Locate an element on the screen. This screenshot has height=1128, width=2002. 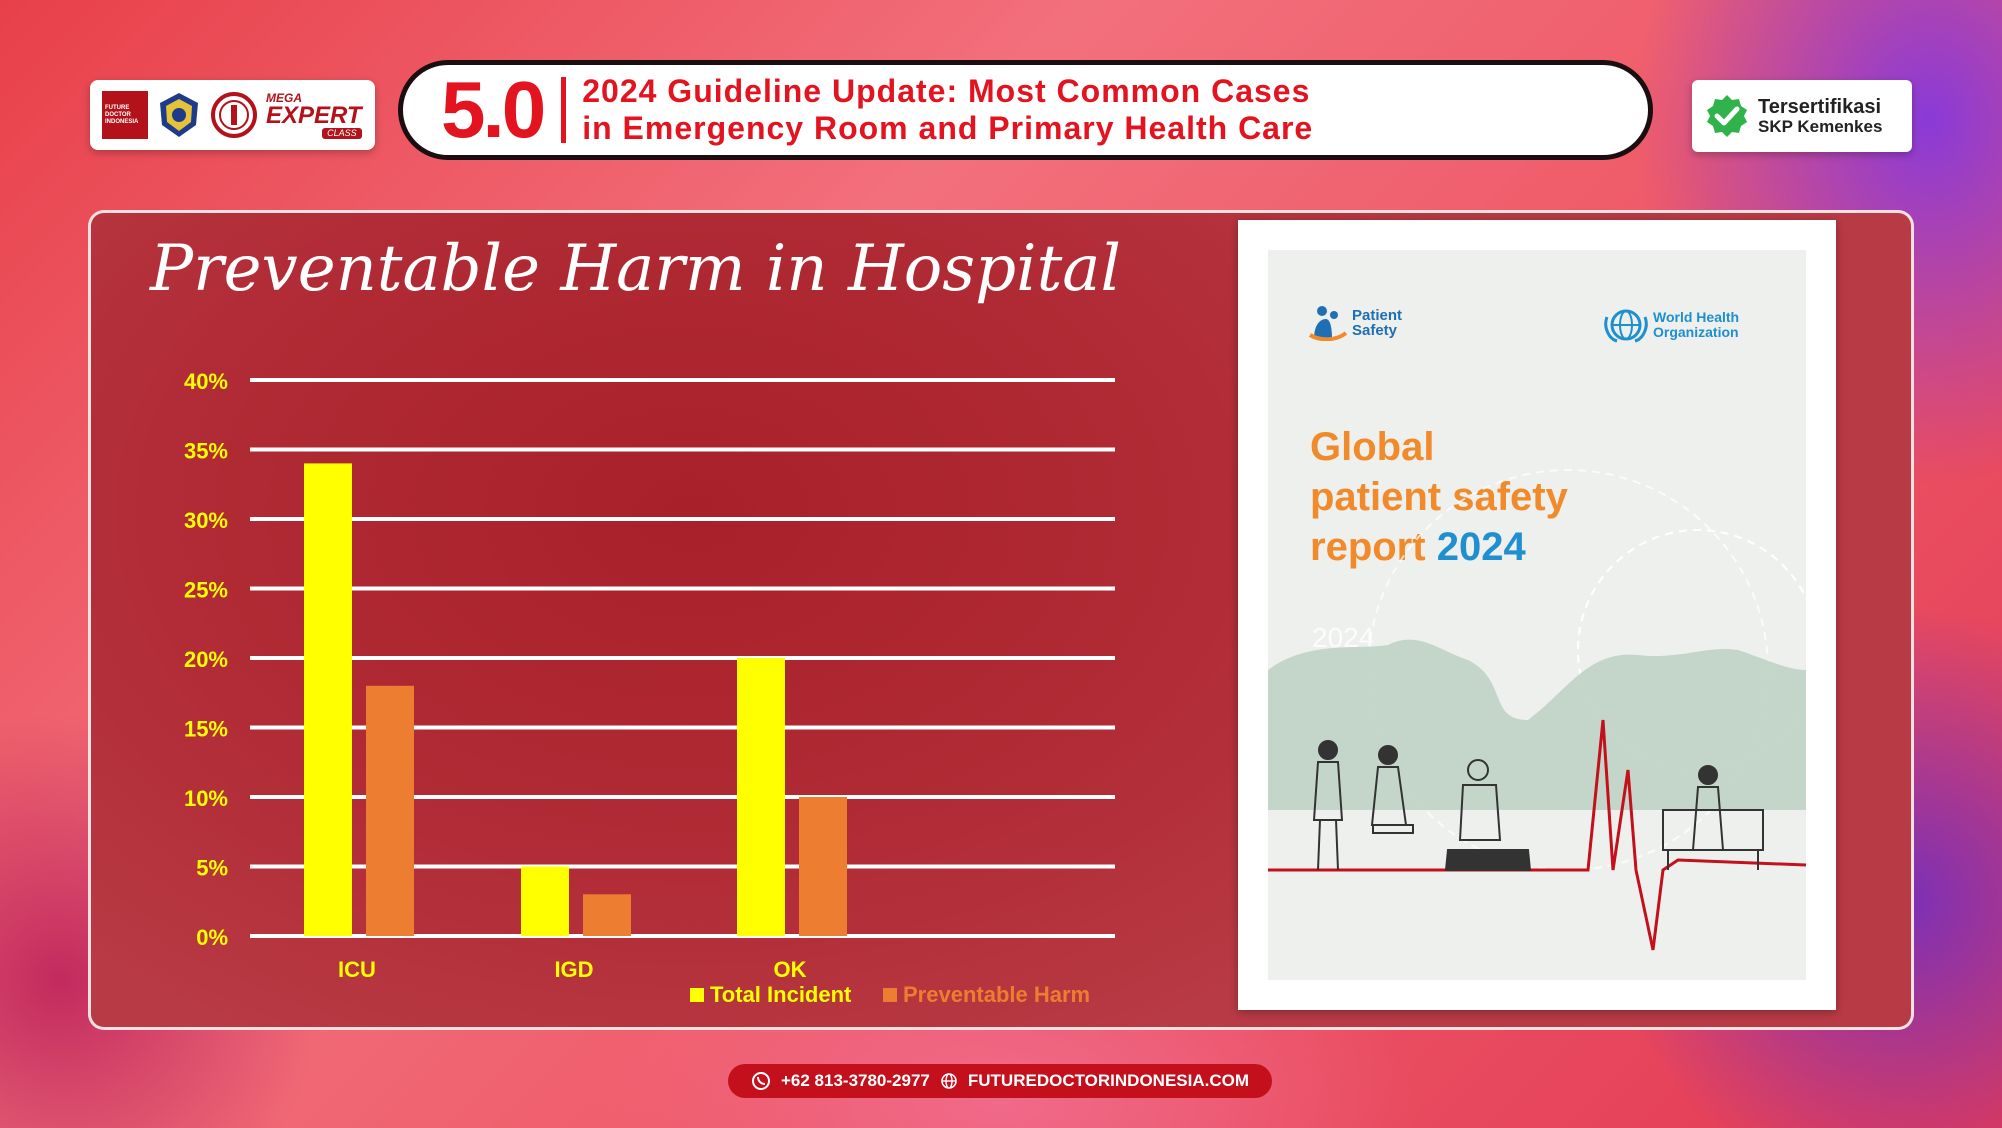
y-tick-label: 40% is located at coordinates (206, 381).